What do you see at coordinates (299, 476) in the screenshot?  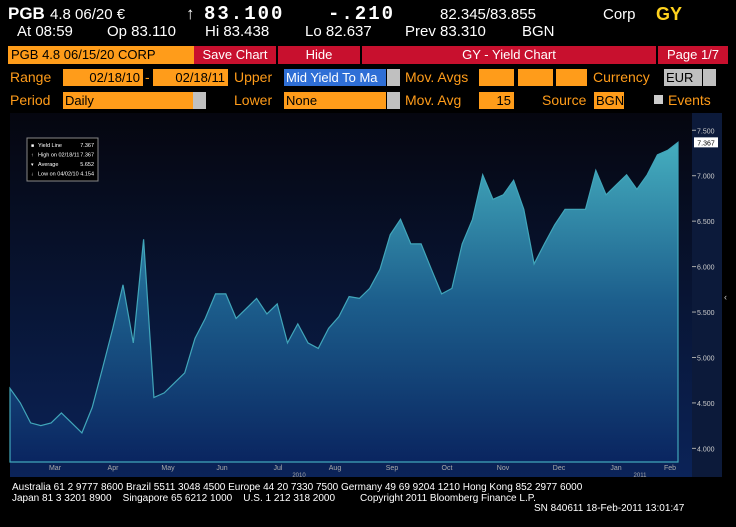 I see `x-year-label: 2010` at bounding box center [299, 476].